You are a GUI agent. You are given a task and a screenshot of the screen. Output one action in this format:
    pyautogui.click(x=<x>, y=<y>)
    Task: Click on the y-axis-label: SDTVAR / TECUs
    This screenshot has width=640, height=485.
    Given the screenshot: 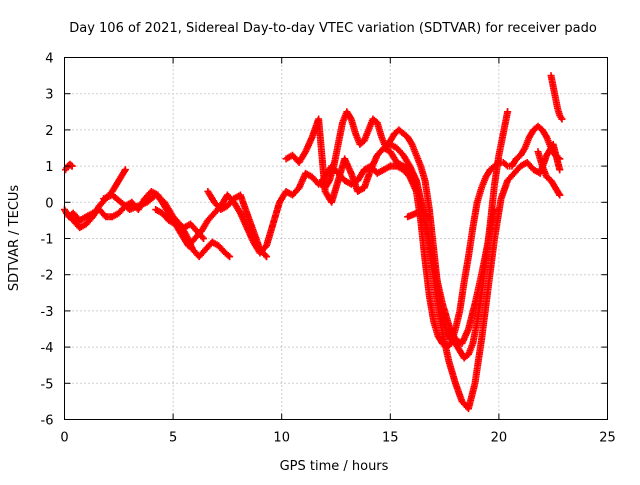 What is the action you would take?
    pyautogui.click(x=14, y=238)
    